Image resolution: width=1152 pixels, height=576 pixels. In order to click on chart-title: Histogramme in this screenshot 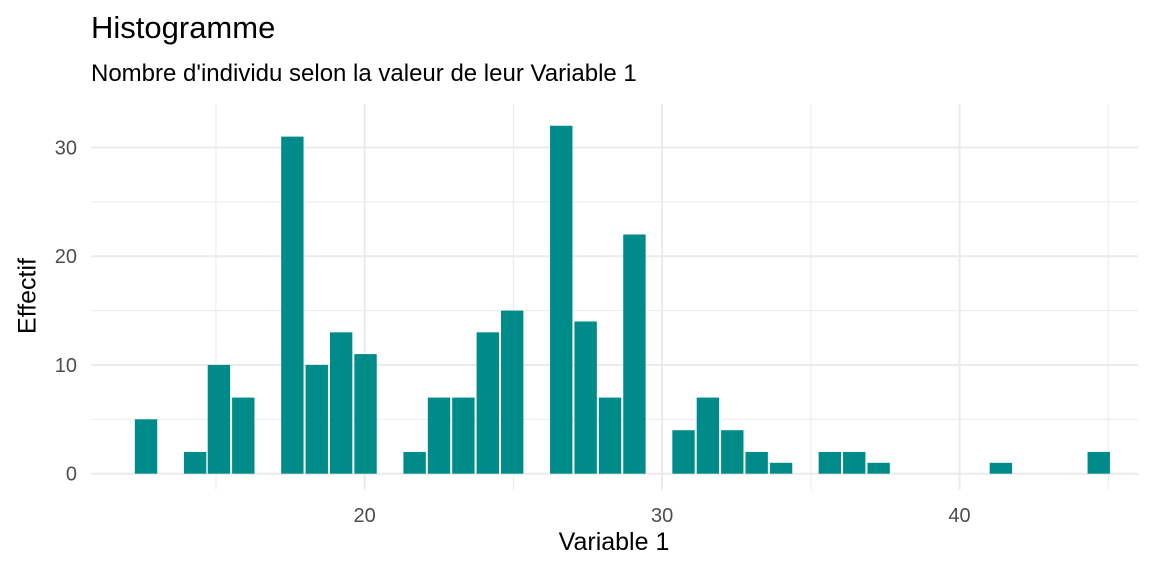, I will do `click(183, 27)`.